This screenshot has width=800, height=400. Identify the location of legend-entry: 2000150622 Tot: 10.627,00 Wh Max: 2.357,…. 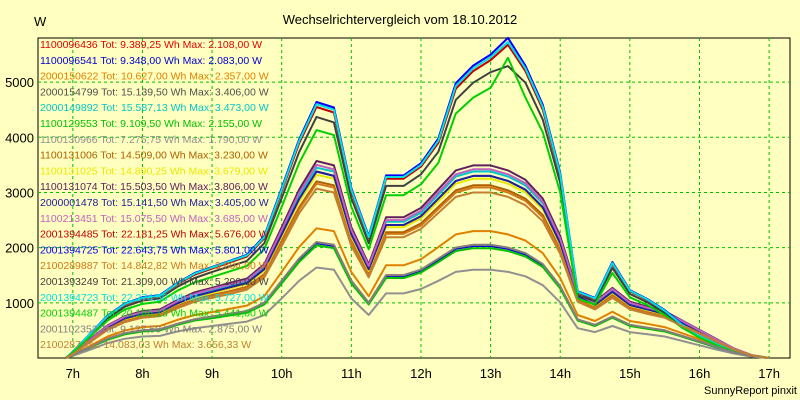
(154, 77).